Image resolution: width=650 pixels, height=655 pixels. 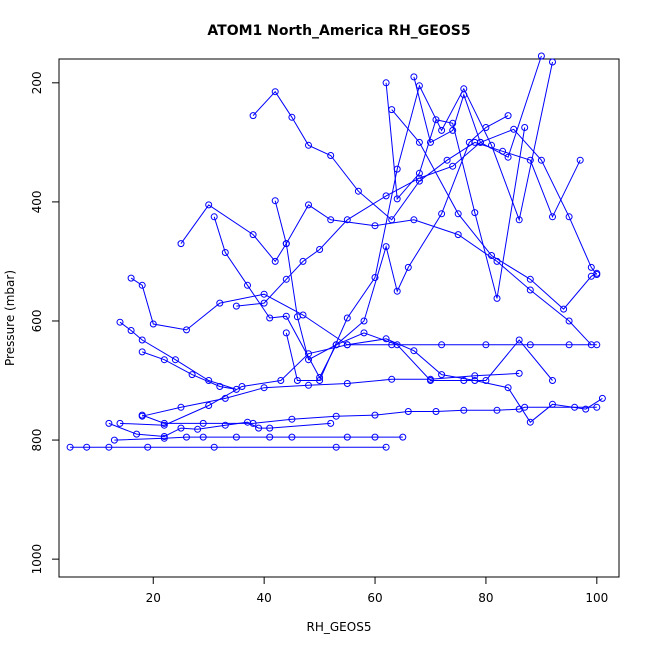 I want to click on x-tick-label: 100, so click(x=596, y=598).